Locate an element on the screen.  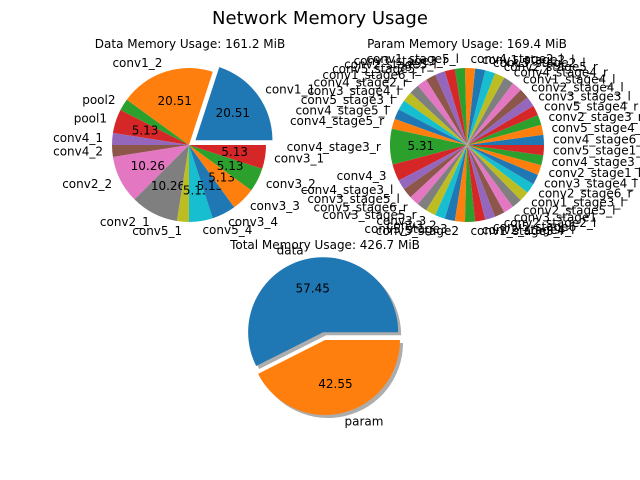
slice-label: conv2_stage3_r is located at coordinates (594, 117).